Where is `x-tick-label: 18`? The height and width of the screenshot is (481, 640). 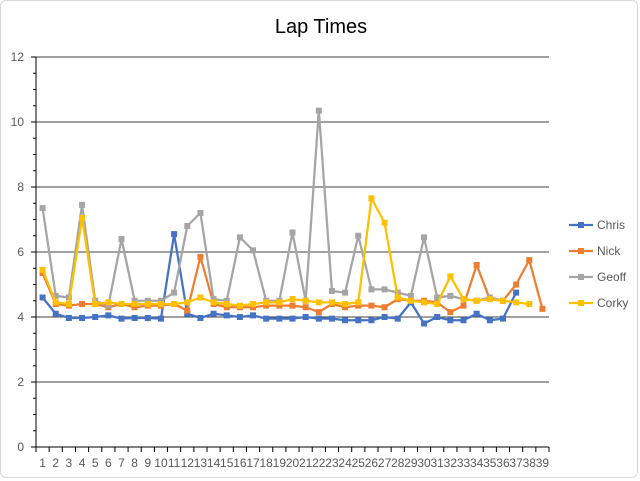 x-tick-label: 18 is located at coordinates (267, 463).